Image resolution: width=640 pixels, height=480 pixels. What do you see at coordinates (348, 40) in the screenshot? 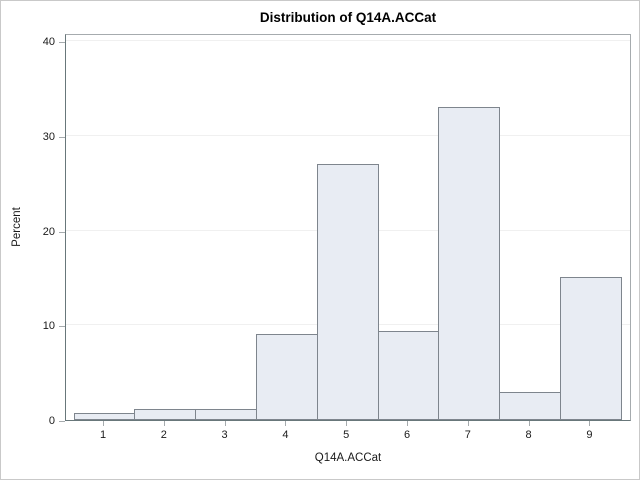
I see `gridline-y40` at bounding box center [348, 40].